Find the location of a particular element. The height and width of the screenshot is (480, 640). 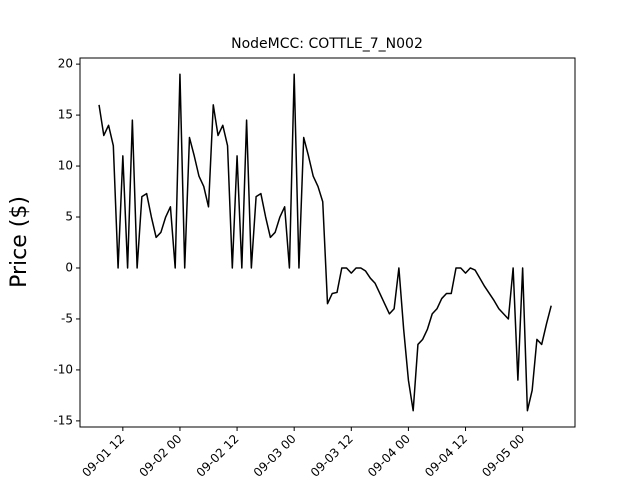

chart-title: NodeMCC: COTTLE_7_N002 is located at coordinates (327, 44).